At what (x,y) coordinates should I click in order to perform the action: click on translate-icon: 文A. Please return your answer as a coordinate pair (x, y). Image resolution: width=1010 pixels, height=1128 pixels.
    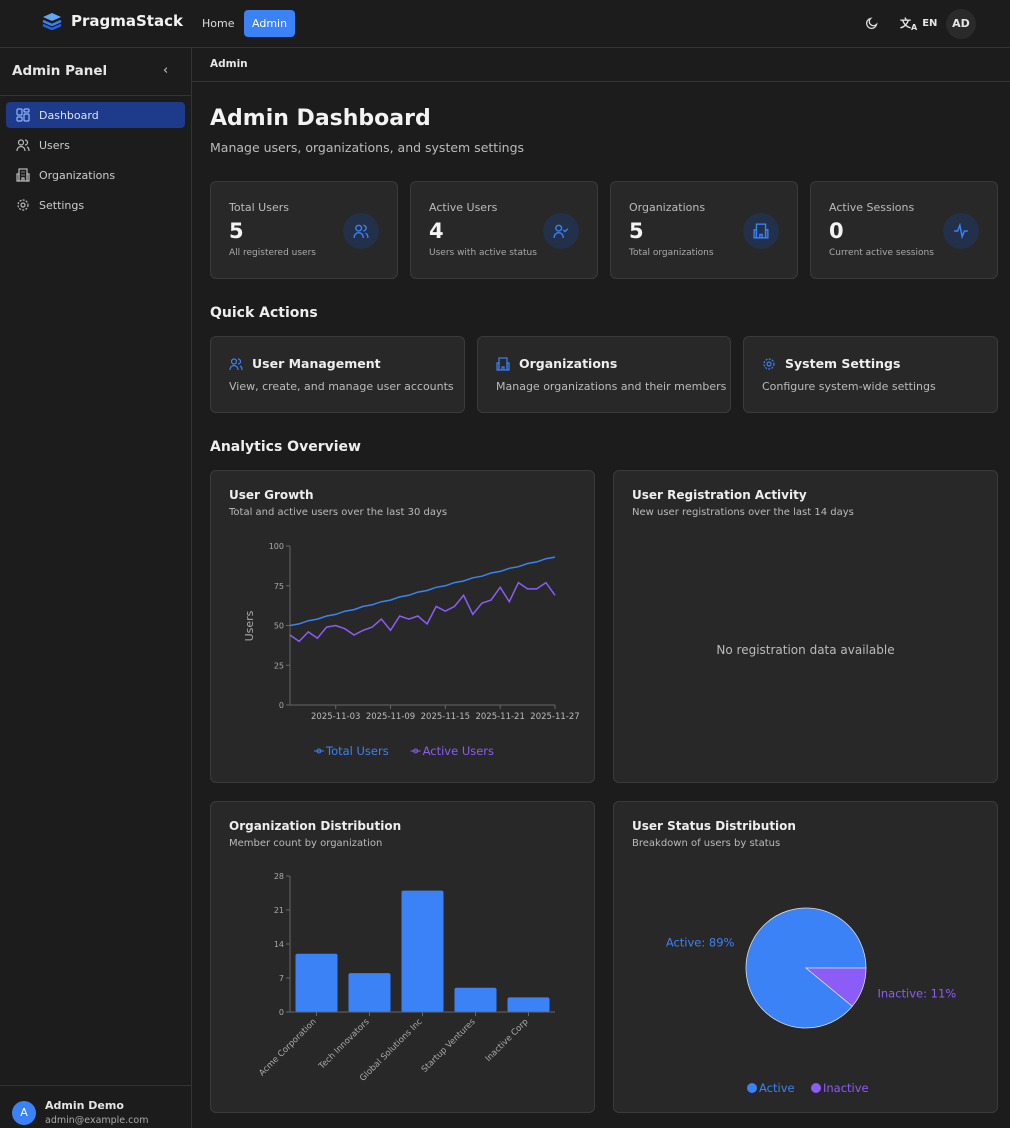
    Looking at the image, I should click on (909, 25).